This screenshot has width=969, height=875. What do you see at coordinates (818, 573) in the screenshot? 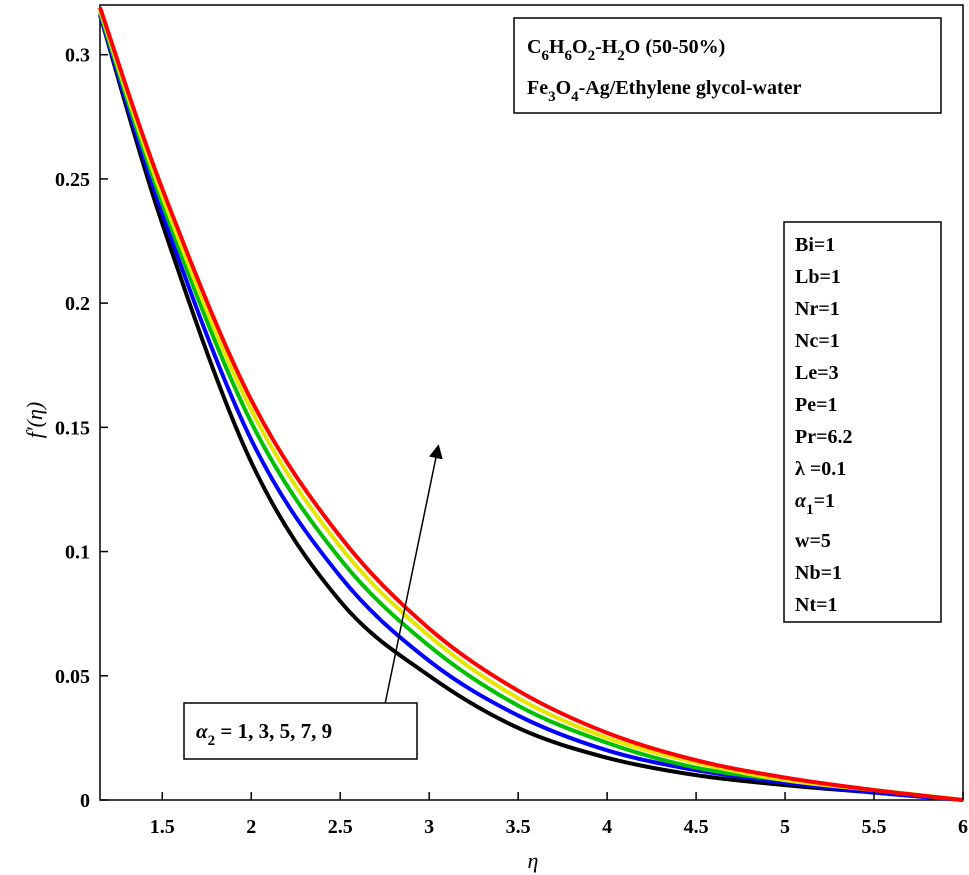
I see `param-nb: Nb=1` at bounding box center [818, 573].